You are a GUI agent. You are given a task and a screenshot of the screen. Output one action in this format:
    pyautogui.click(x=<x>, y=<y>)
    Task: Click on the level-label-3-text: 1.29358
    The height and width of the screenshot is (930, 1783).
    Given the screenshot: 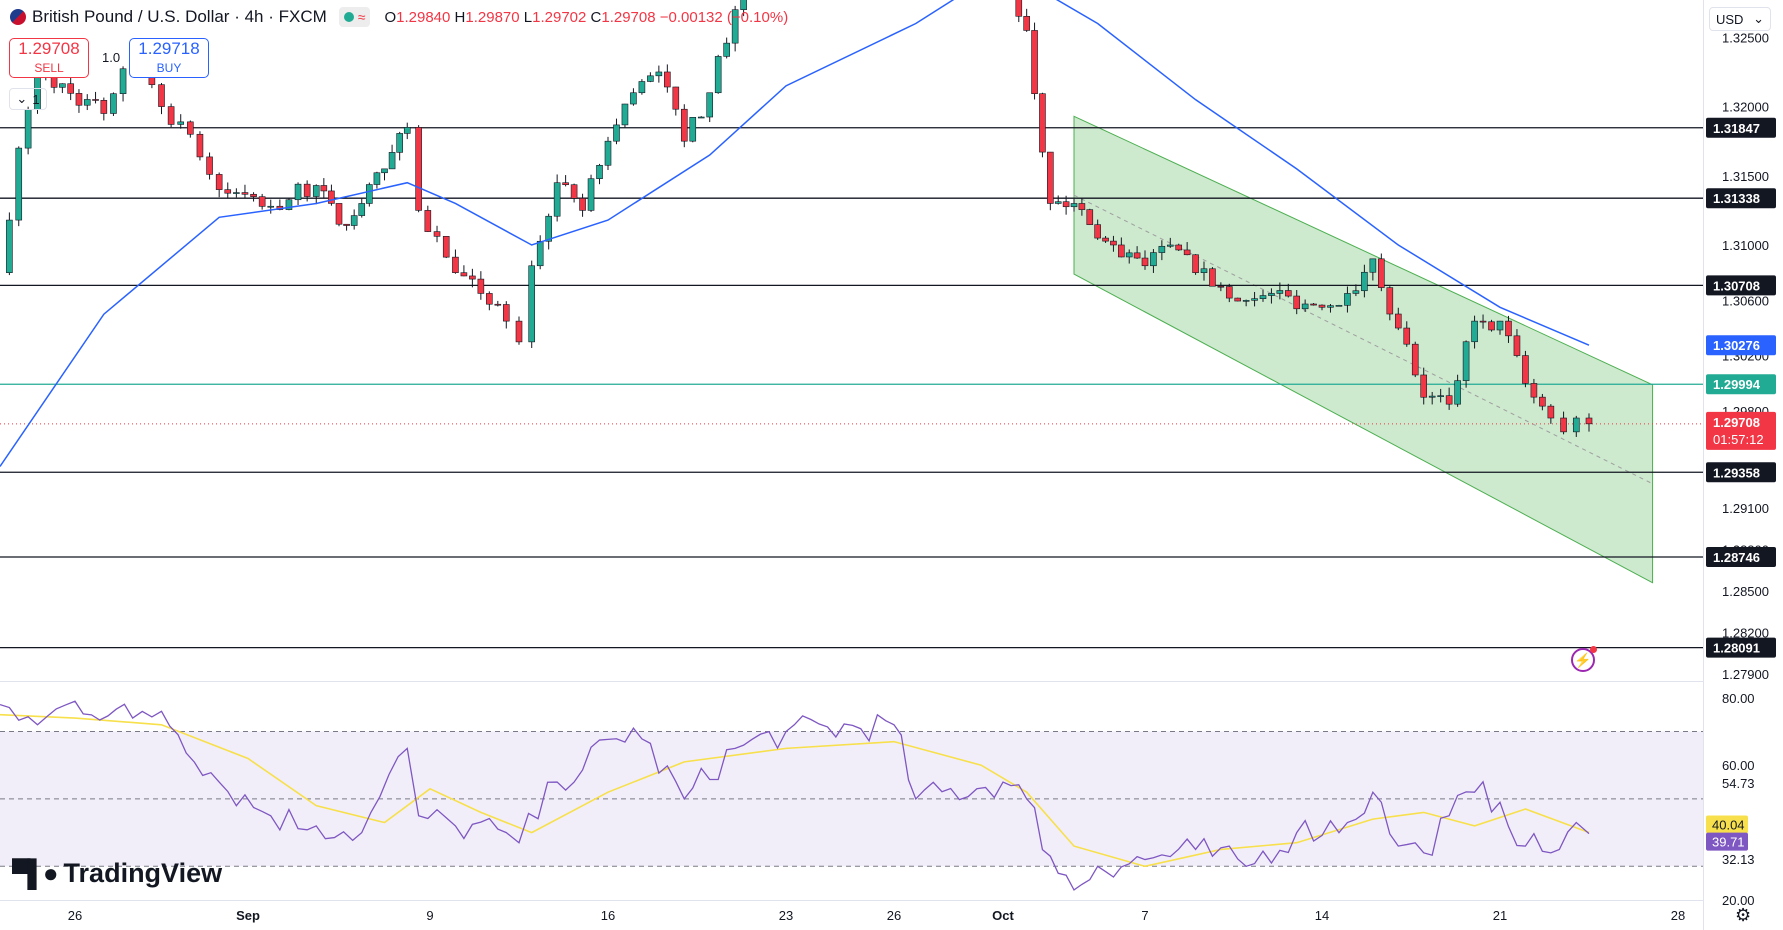 What is the action you would take?
    pyautogui.click(x=1736, y=472)
    